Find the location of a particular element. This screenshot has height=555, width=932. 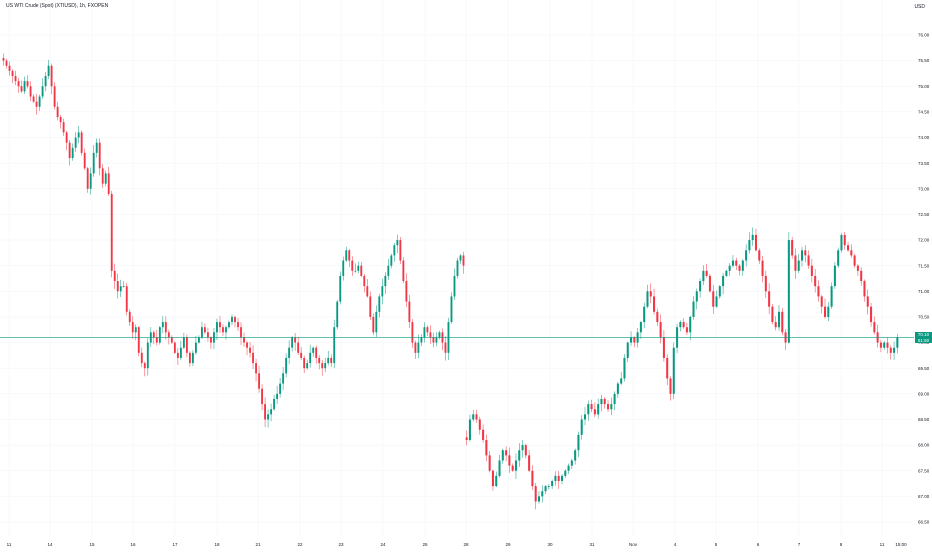

y-tick-label: 71.00 is located at coordinates (924, 291).